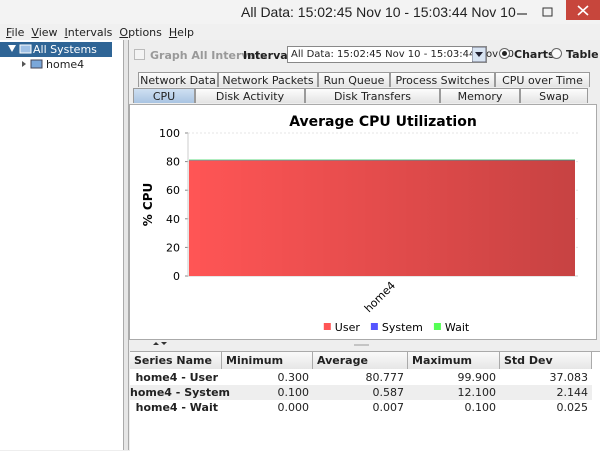 Image resolution: width=600 pixels, height=451 pixels. What do you see at coordinates (173, 219) in the screenshot?
I see `y-tick-label: 40` at bounding box center [173, 219].